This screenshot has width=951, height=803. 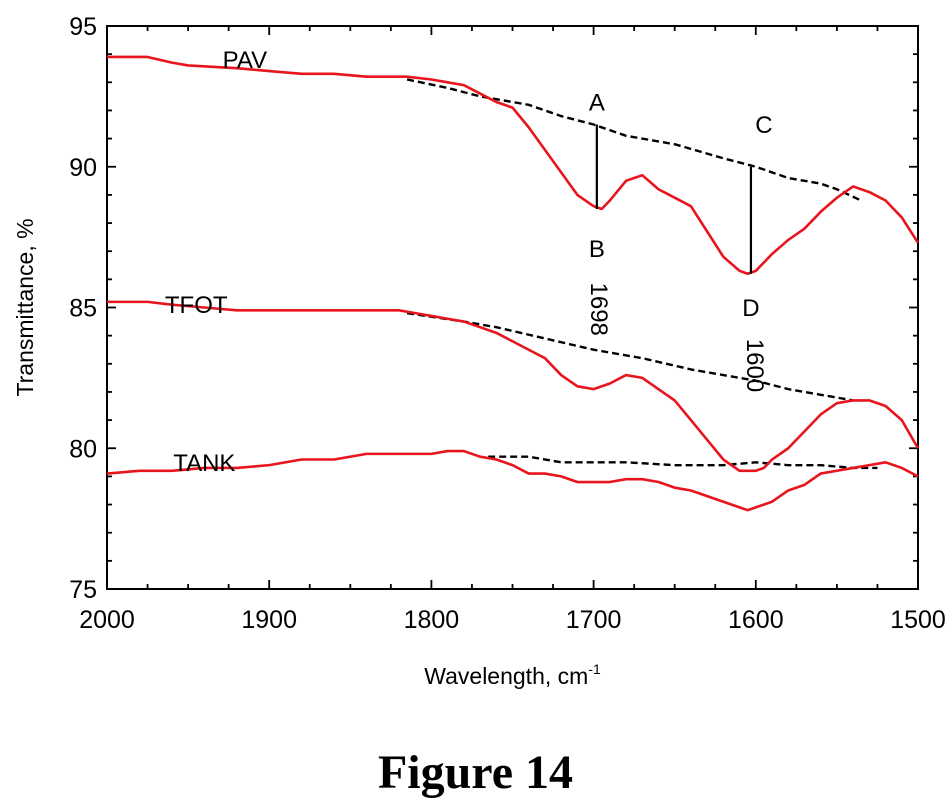 I want to click on y-tick-label: 85, so click(x=83, y=309).